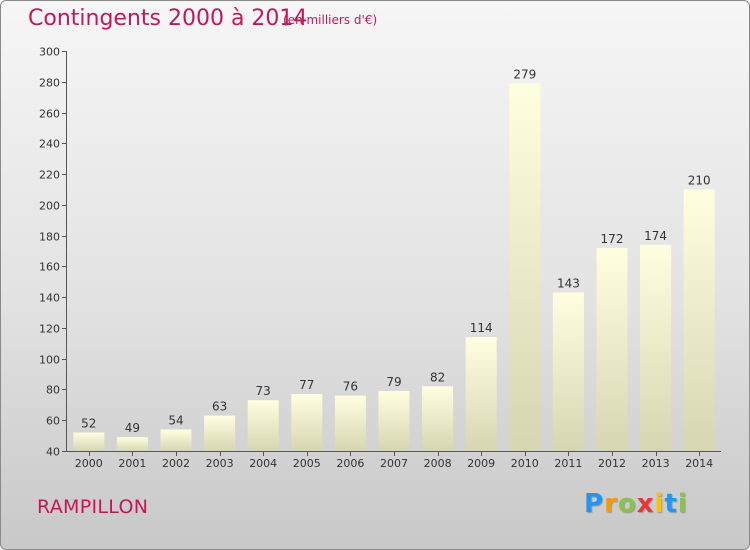 The image size is (750, 550). Describe the element at coordinates (53, 390) in the screenshot. I see `y-tick-label: 80` at that location.